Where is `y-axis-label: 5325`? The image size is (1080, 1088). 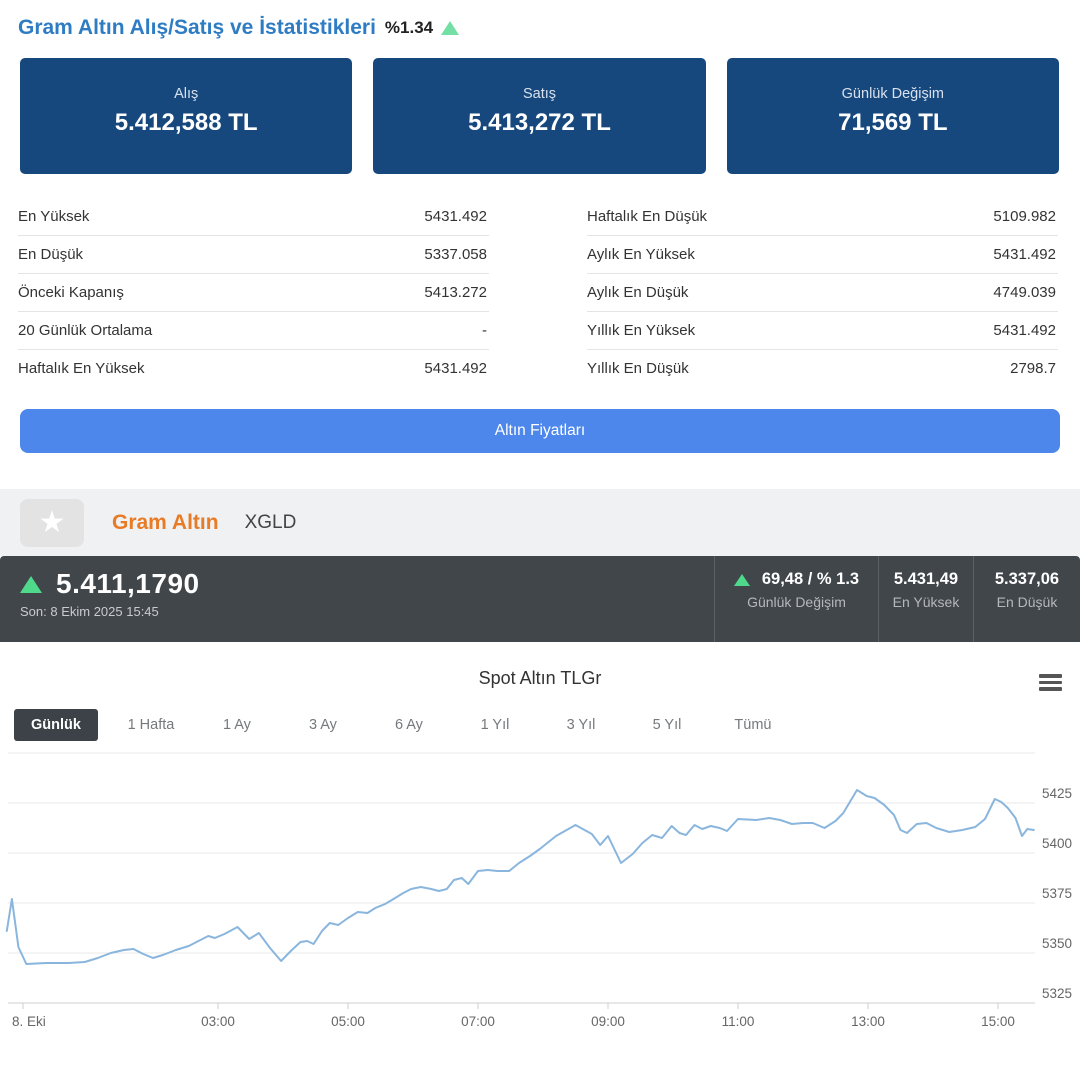
y-axis-label: 5325 is located at coordinates (1057, 993).